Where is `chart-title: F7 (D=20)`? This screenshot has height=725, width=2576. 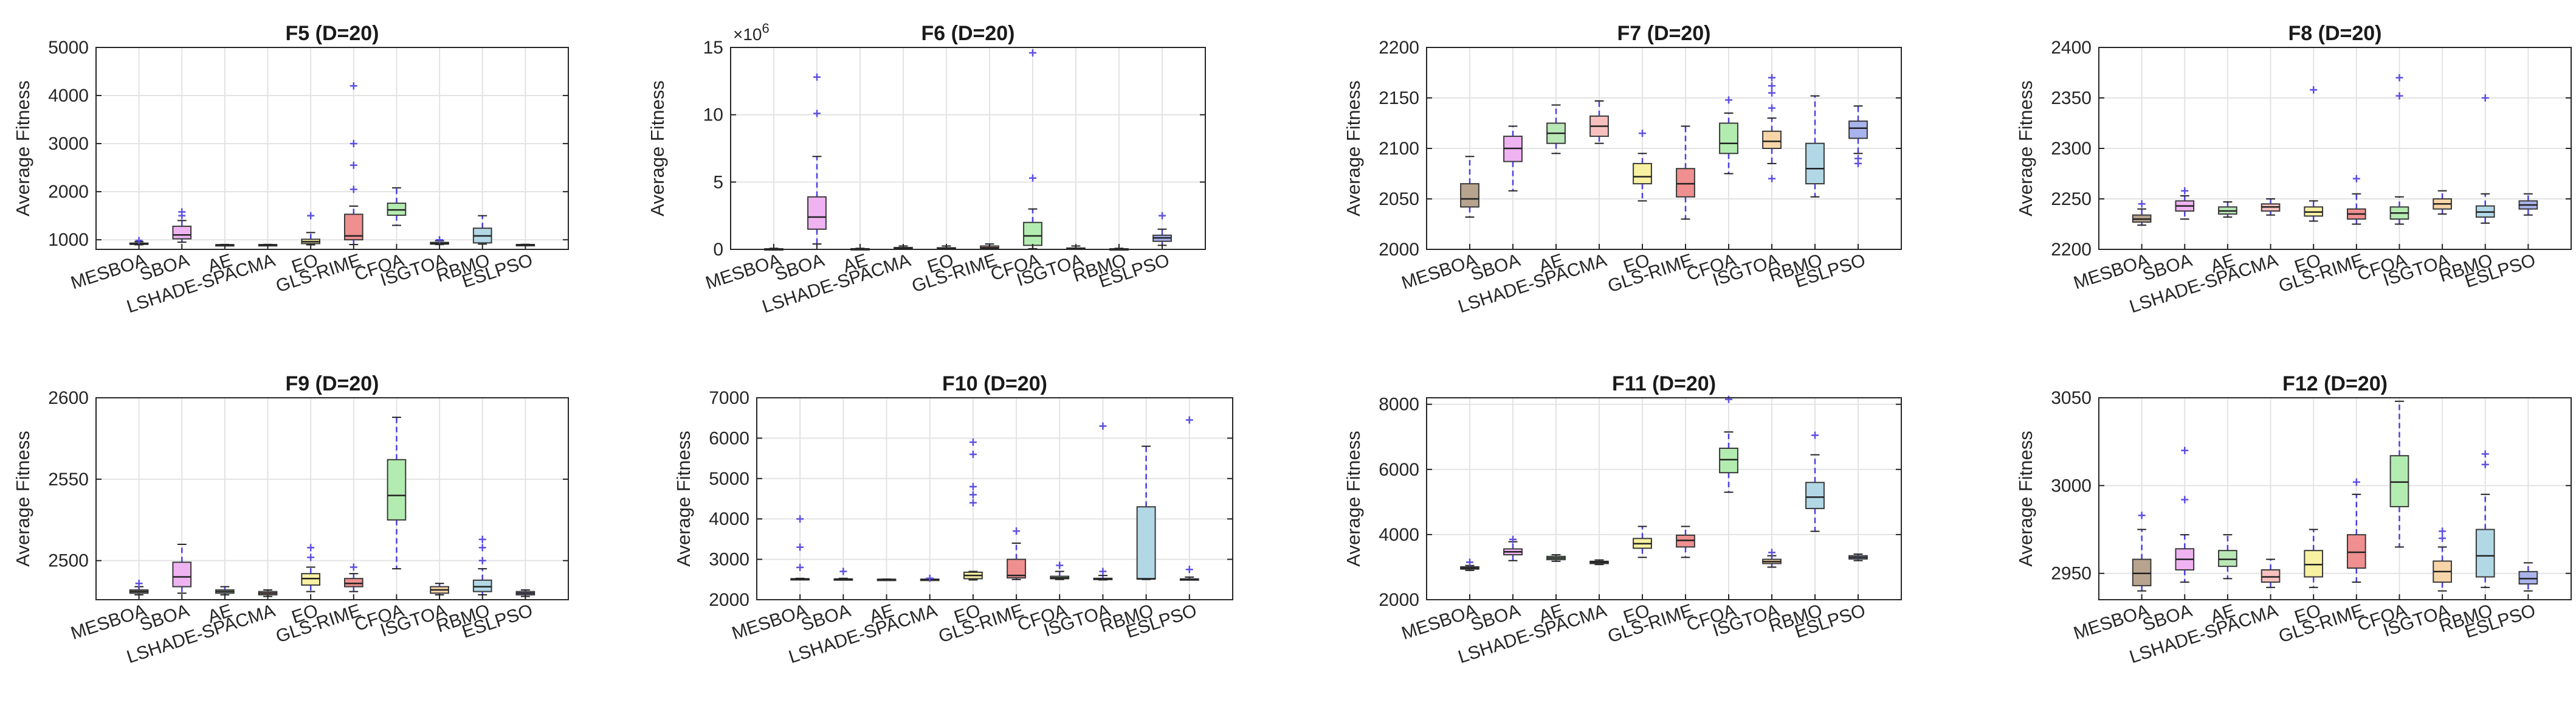 chart-title: F7 (D=20) is located at coordinates (1664, 33).